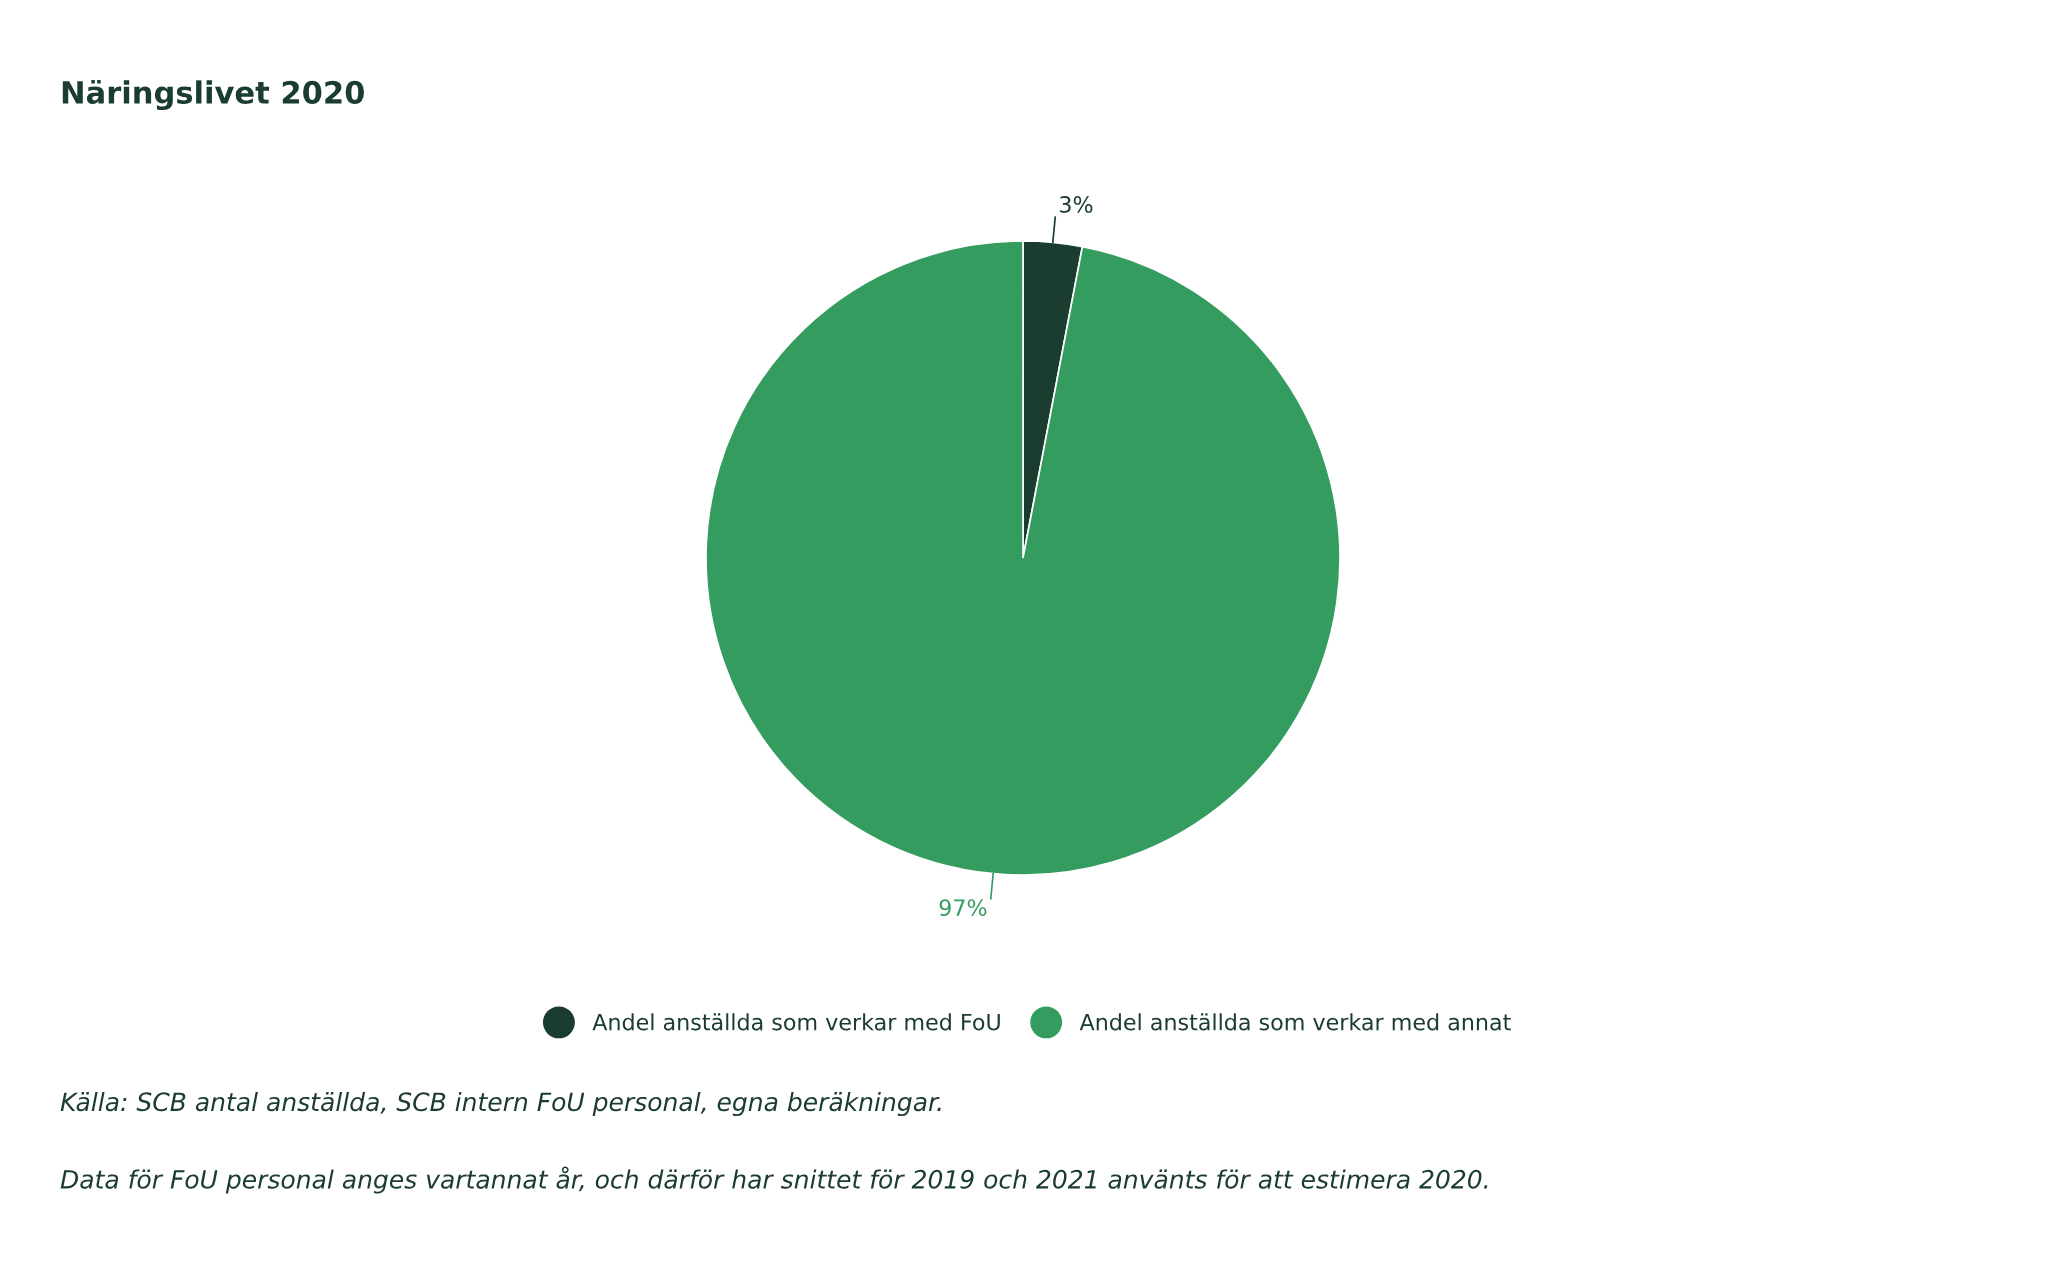 This screenshot has width=2048, height=1262. Describe the element at coordinates (796, 1022) in the screenshot. I see `legend-label: Andel anställda som verkar med FoU` at that location.